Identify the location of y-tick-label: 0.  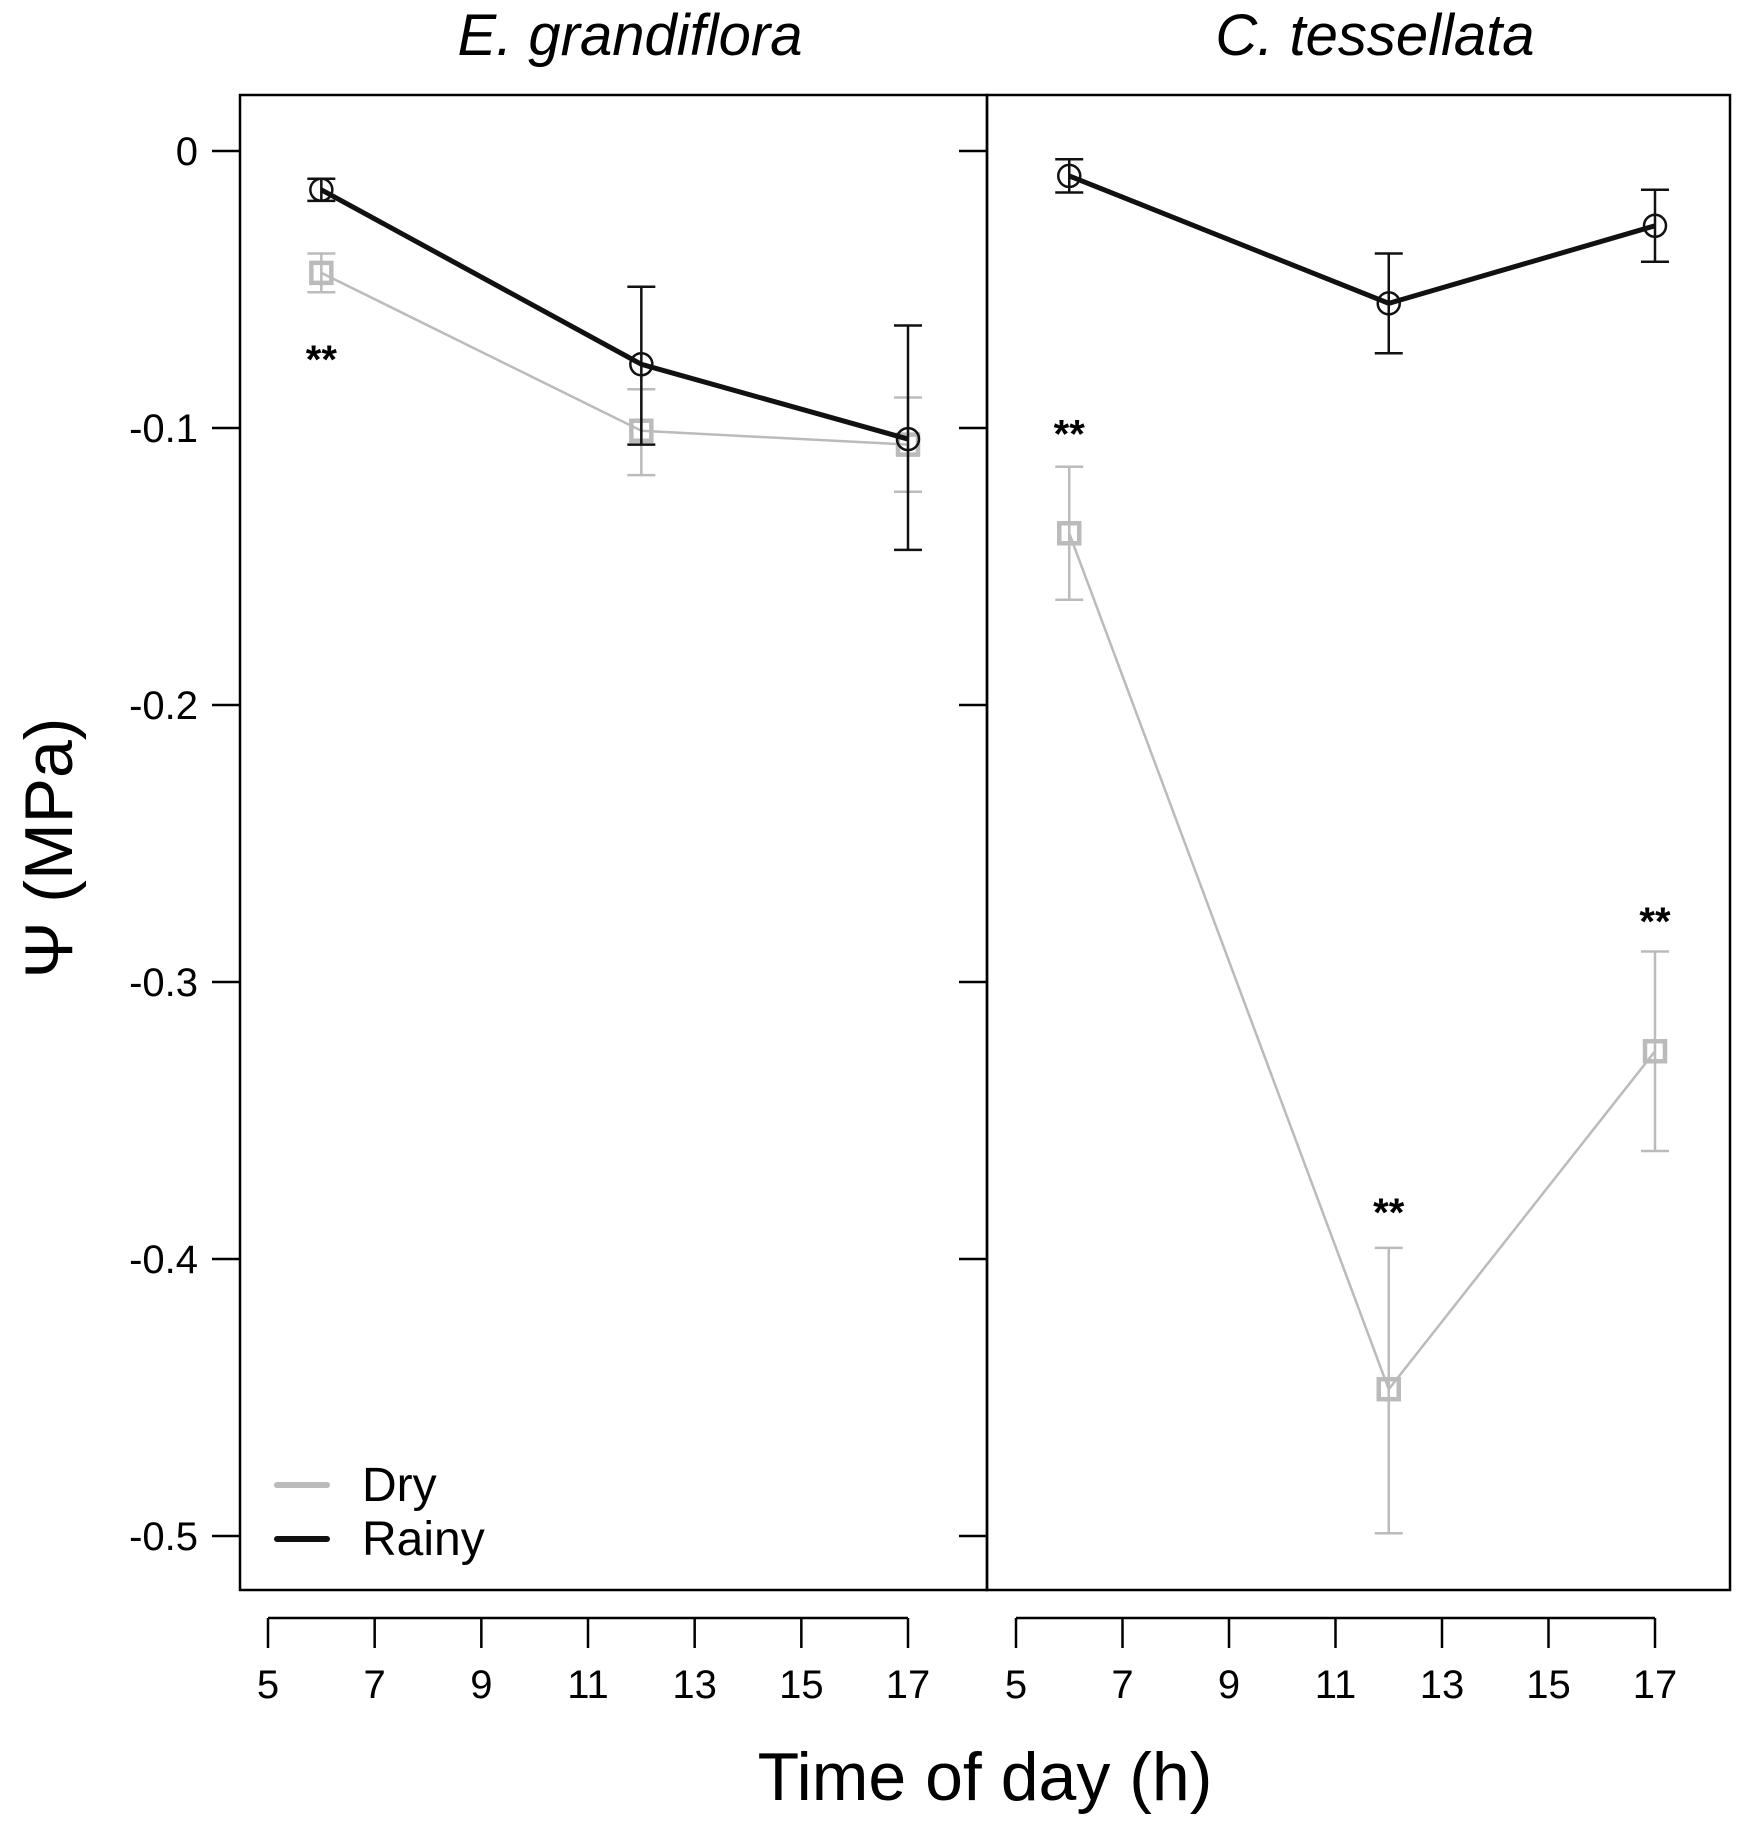
(187, 152).